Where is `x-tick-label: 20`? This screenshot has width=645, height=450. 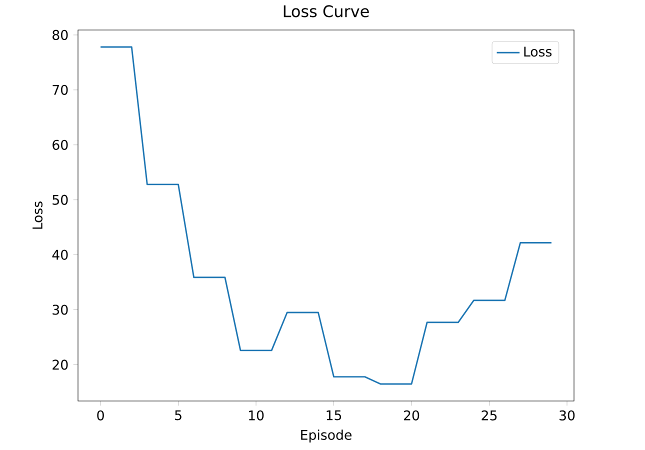 x-tick-label: 20 is located at coordinates (412, 415).